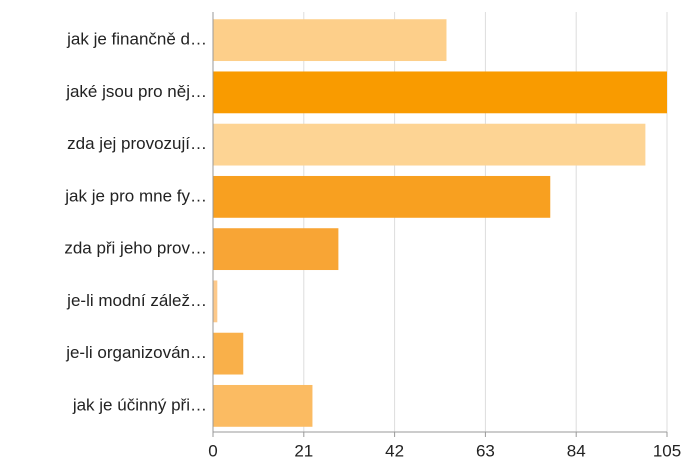 This screenshot has height=462, width=690. Describe the element at coordinates (303, 450) in the screenshot. I see `x-tick-label: 21` at that location.